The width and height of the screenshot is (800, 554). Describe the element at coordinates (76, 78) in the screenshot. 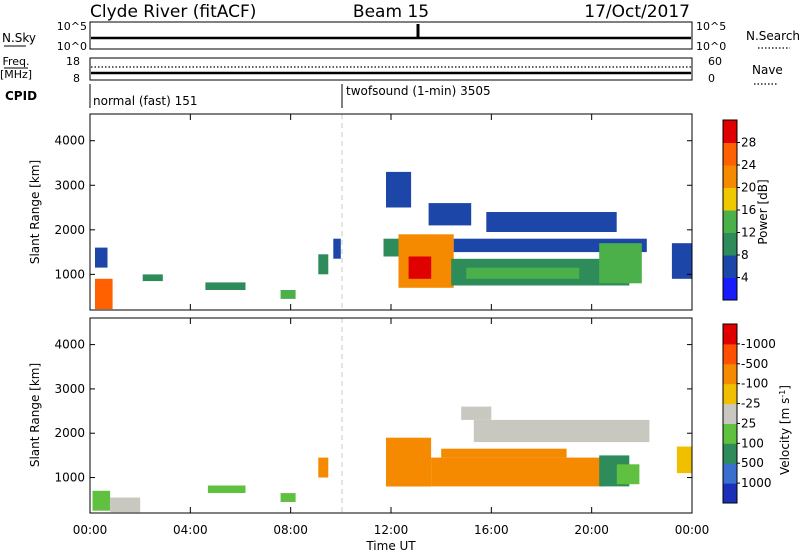

I see `freq-tick-bottom: 8` at that location.